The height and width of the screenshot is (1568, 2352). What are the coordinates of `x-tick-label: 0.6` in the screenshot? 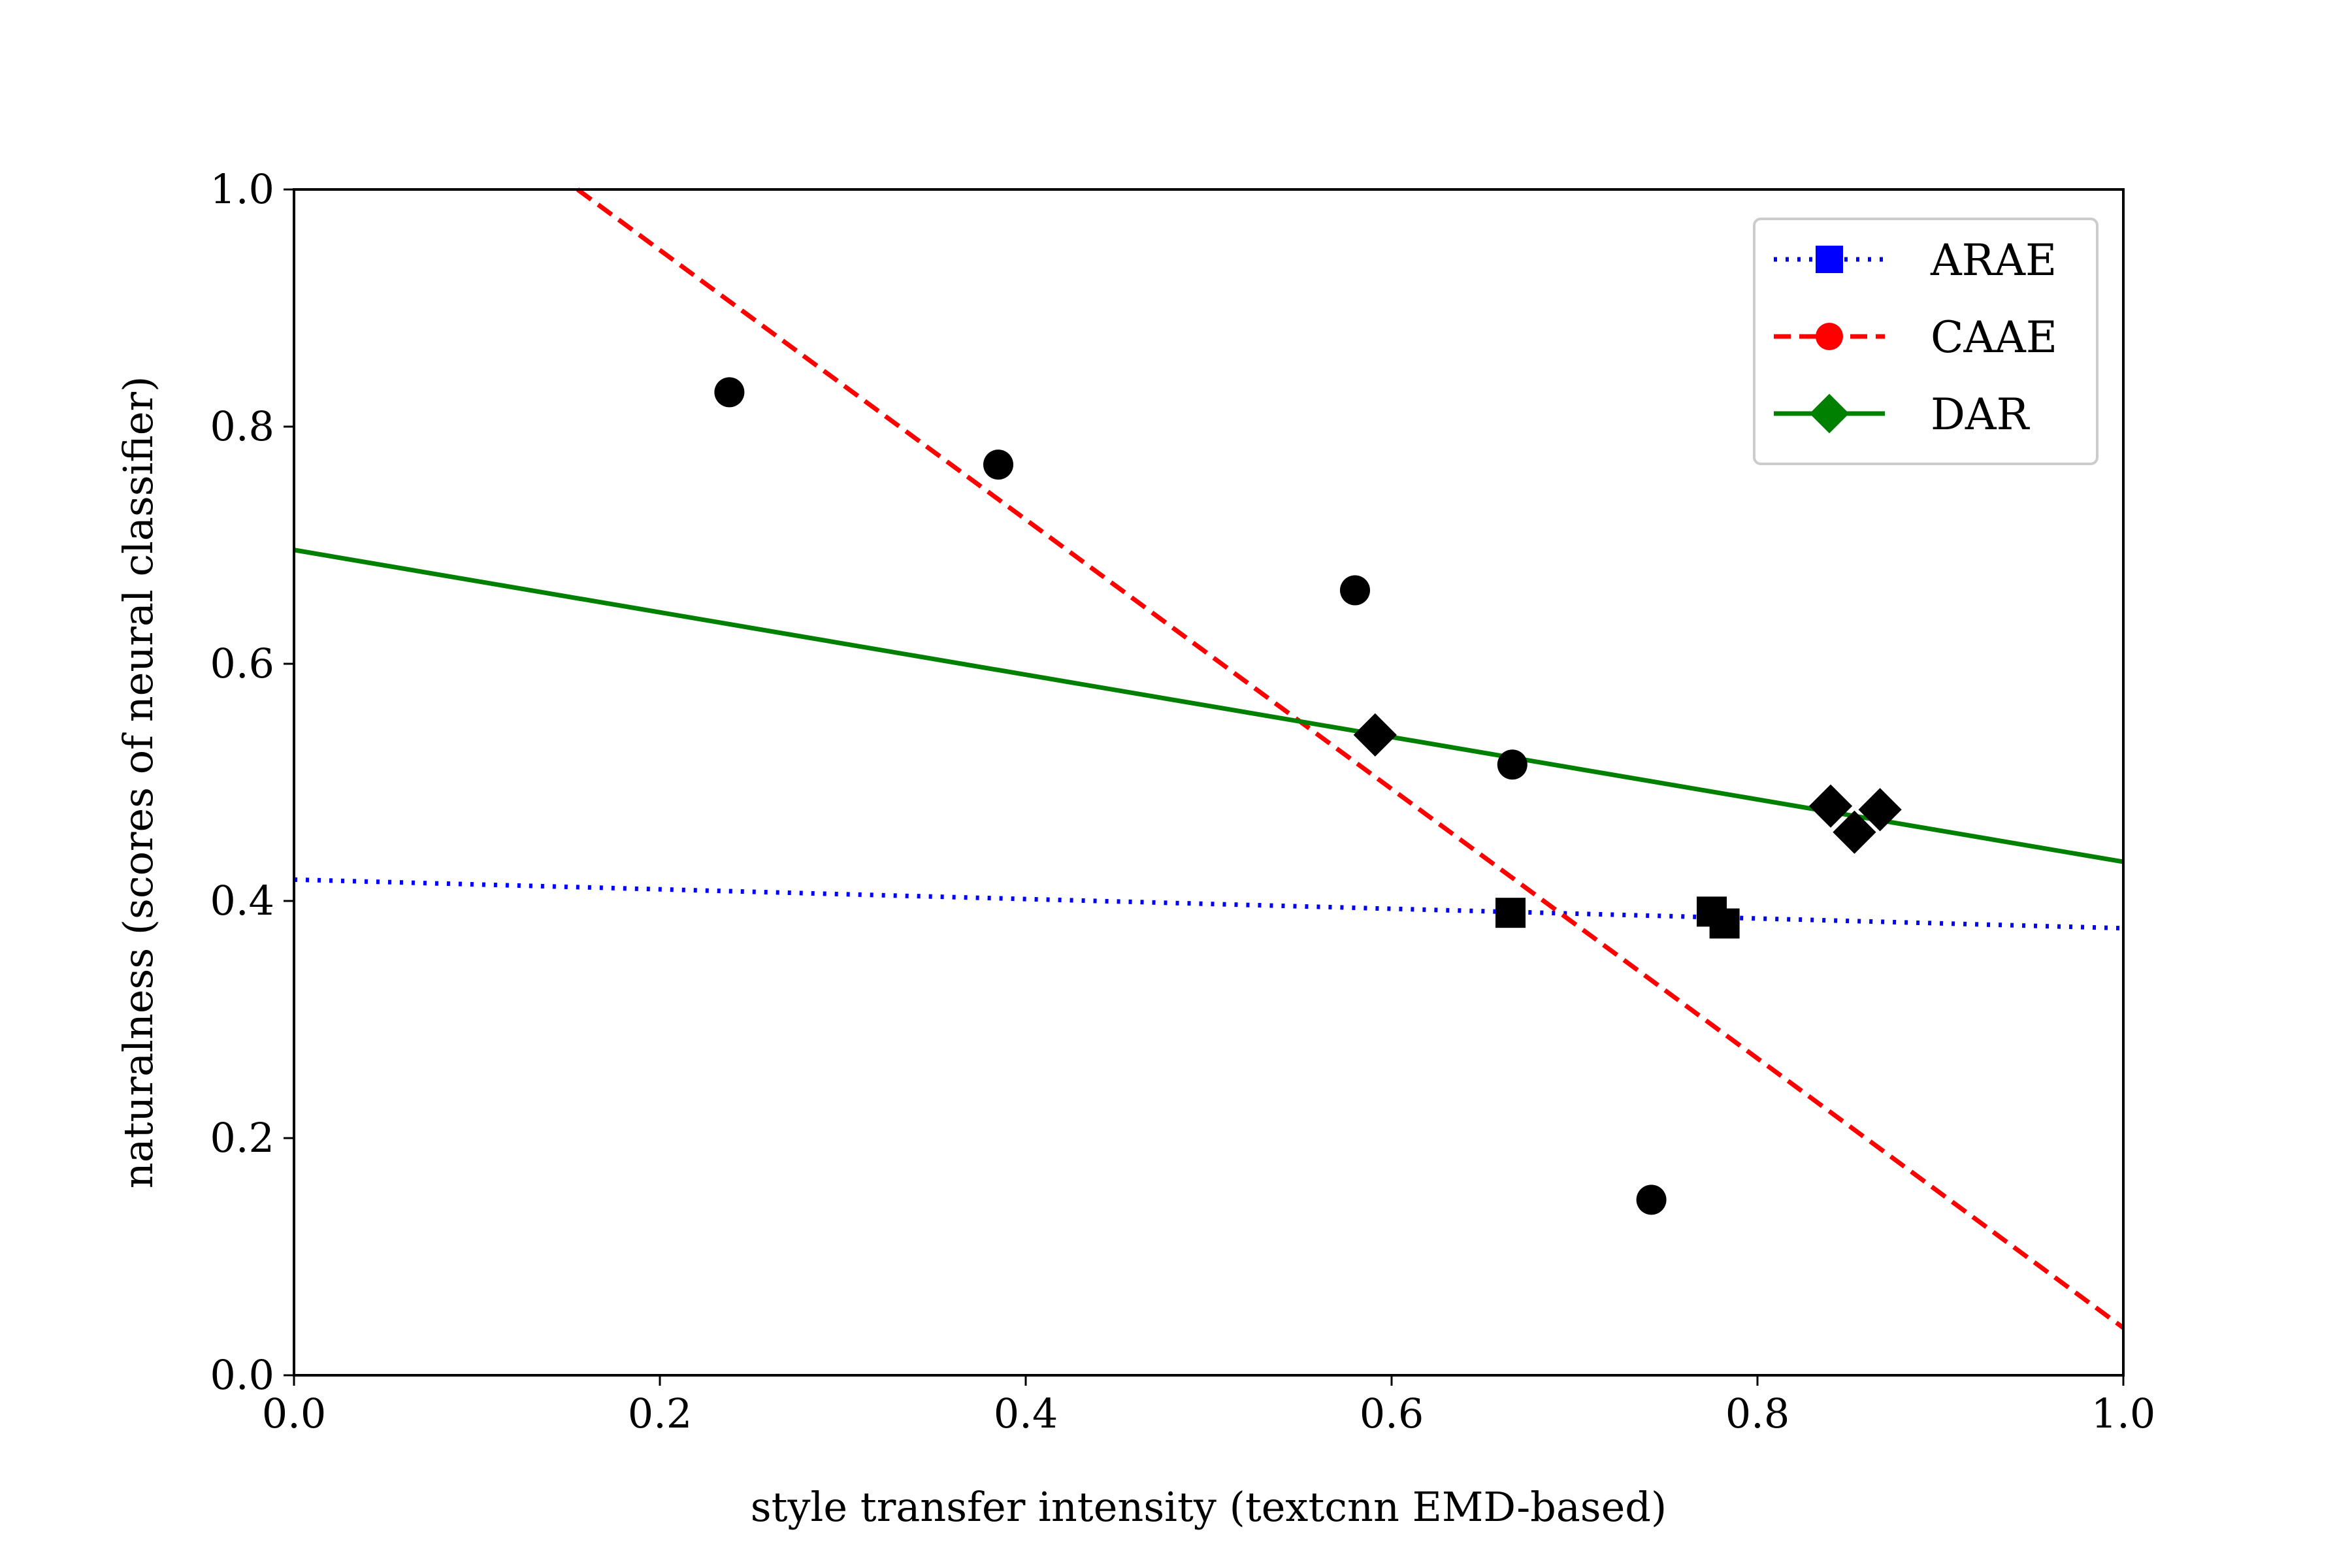 It's located at (1392, 1413).